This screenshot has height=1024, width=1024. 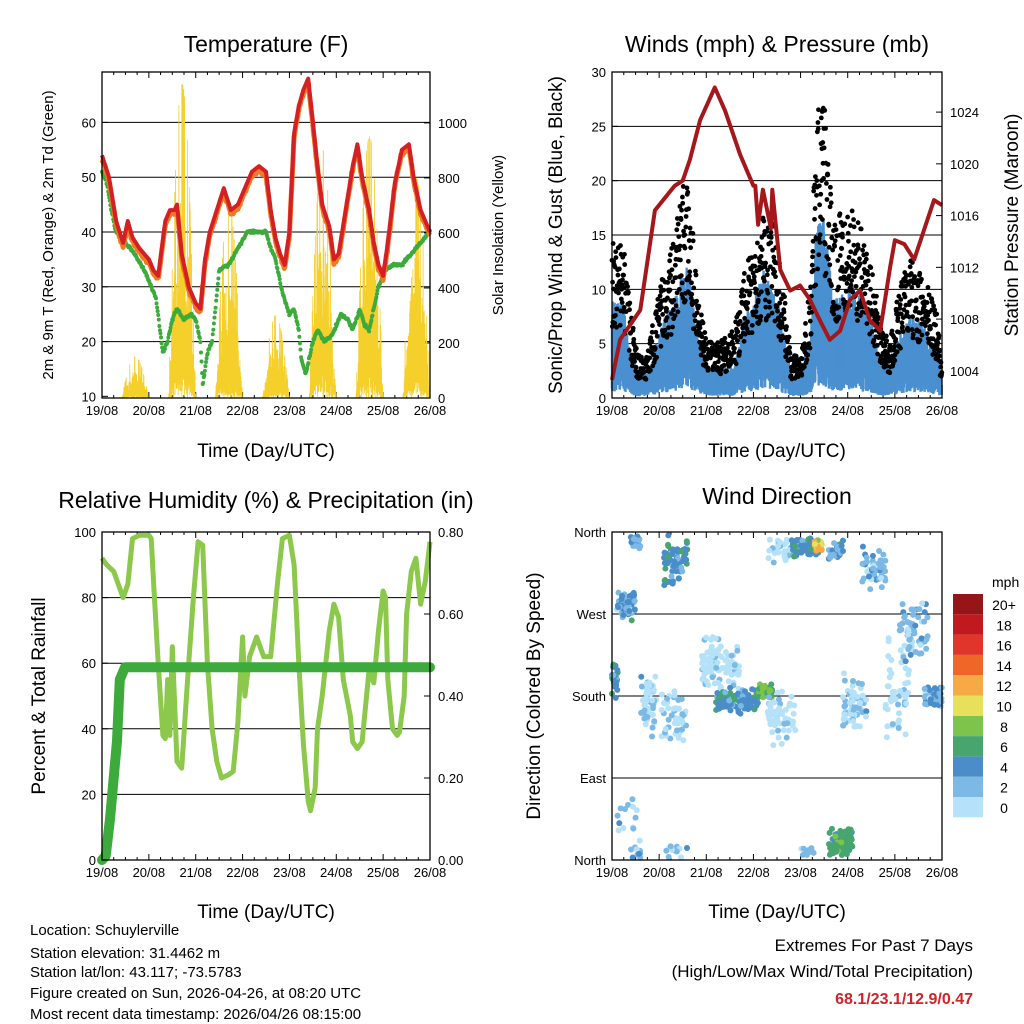 I want to click on temp-y-right-tick-label: 600, so click(x=449, y=233).